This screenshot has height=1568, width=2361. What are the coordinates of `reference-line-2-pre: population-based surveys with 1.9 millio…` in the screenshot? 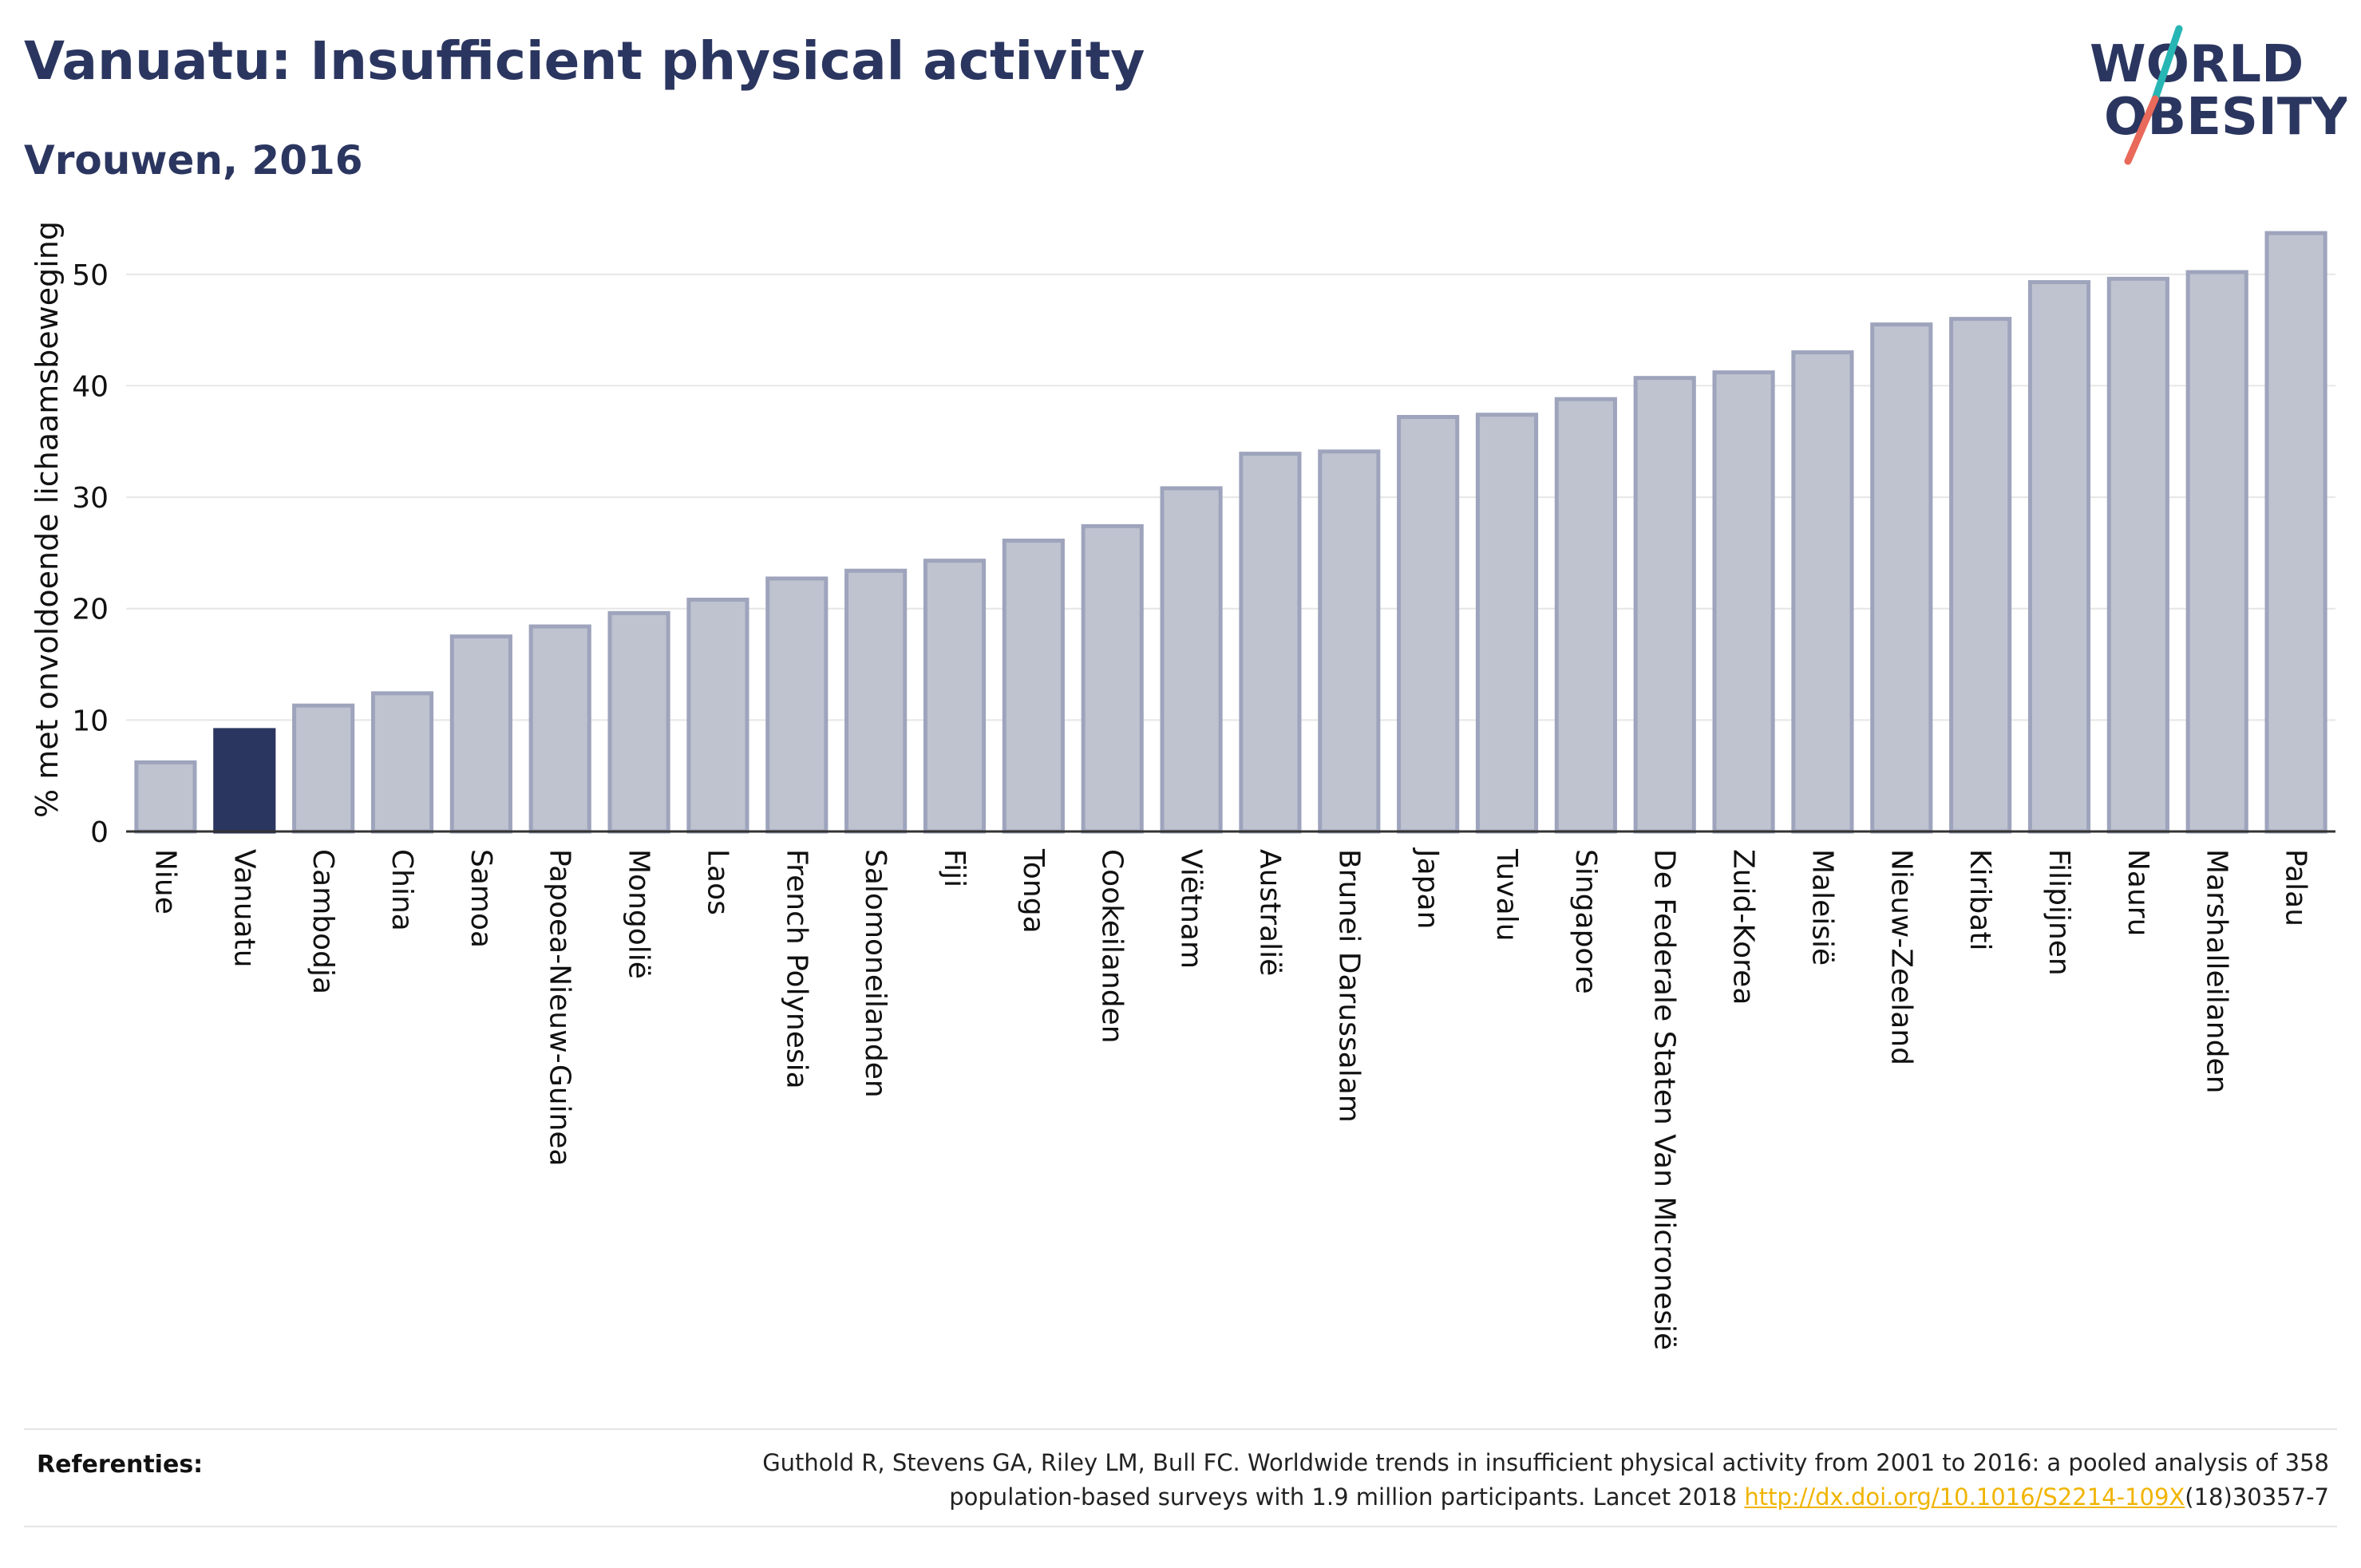 It's located at (1347, 1497).